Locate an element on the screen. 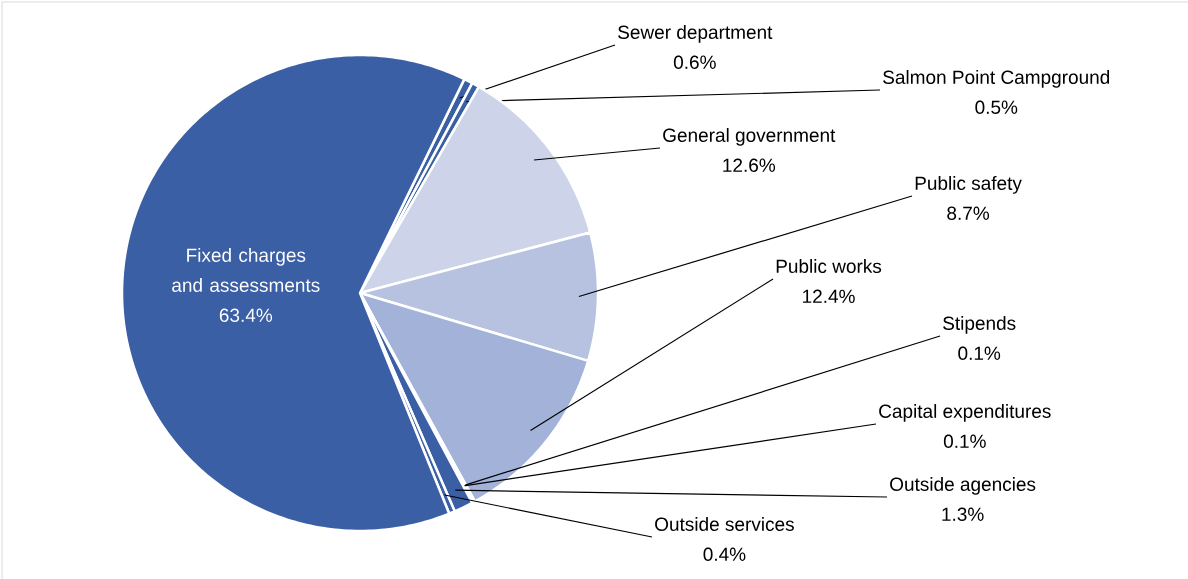  slice-label: Capital expenditures is located at coordinates (965, 413).